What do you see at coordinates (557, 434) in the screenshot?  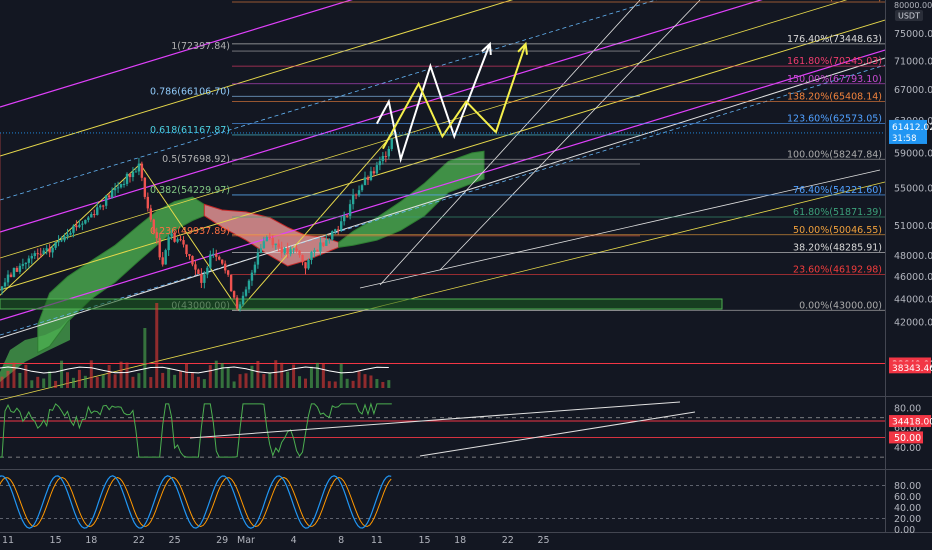 I see `rsi-trend-line` at bounding box center [557, 434].